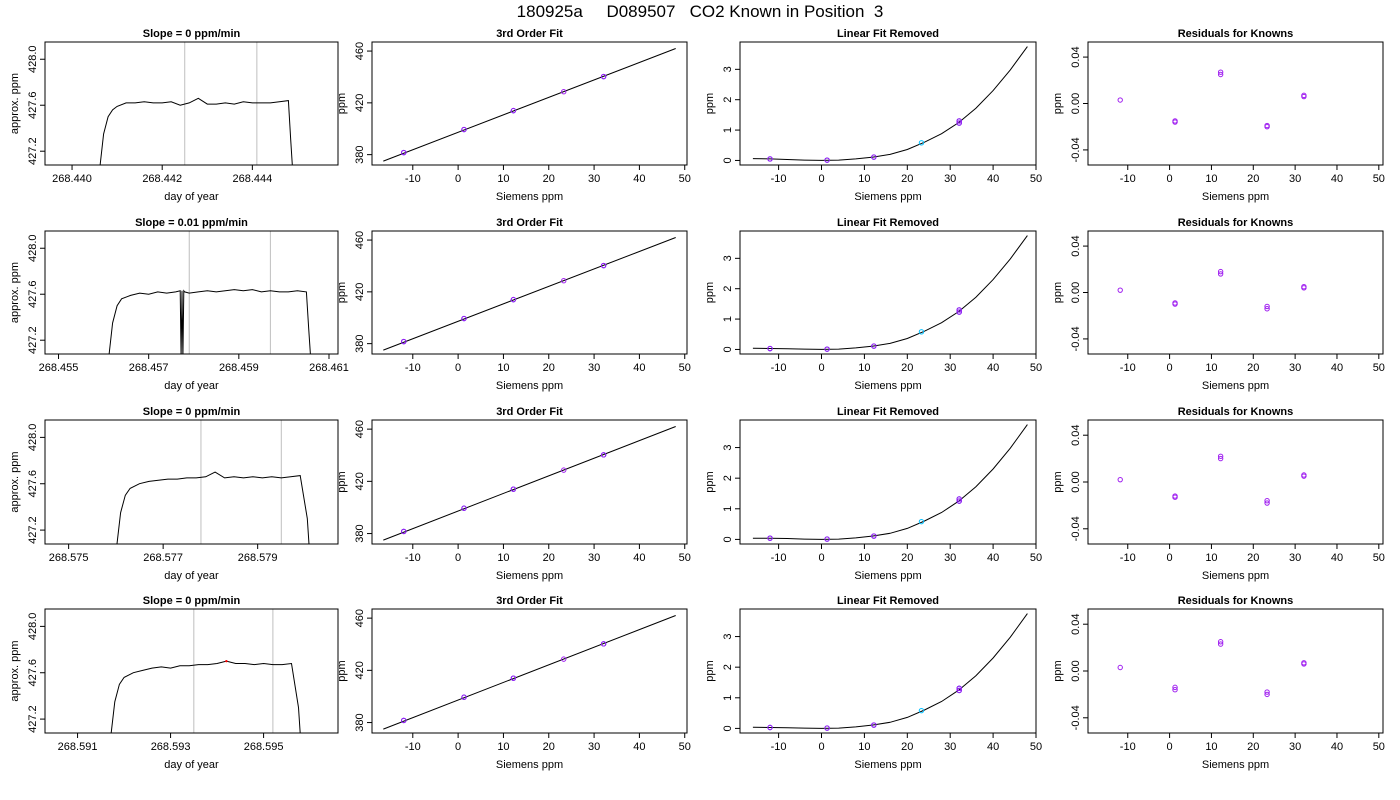 The image size is (1400, 800). I want to click on y-tick-label: 2, so click(728, 100).